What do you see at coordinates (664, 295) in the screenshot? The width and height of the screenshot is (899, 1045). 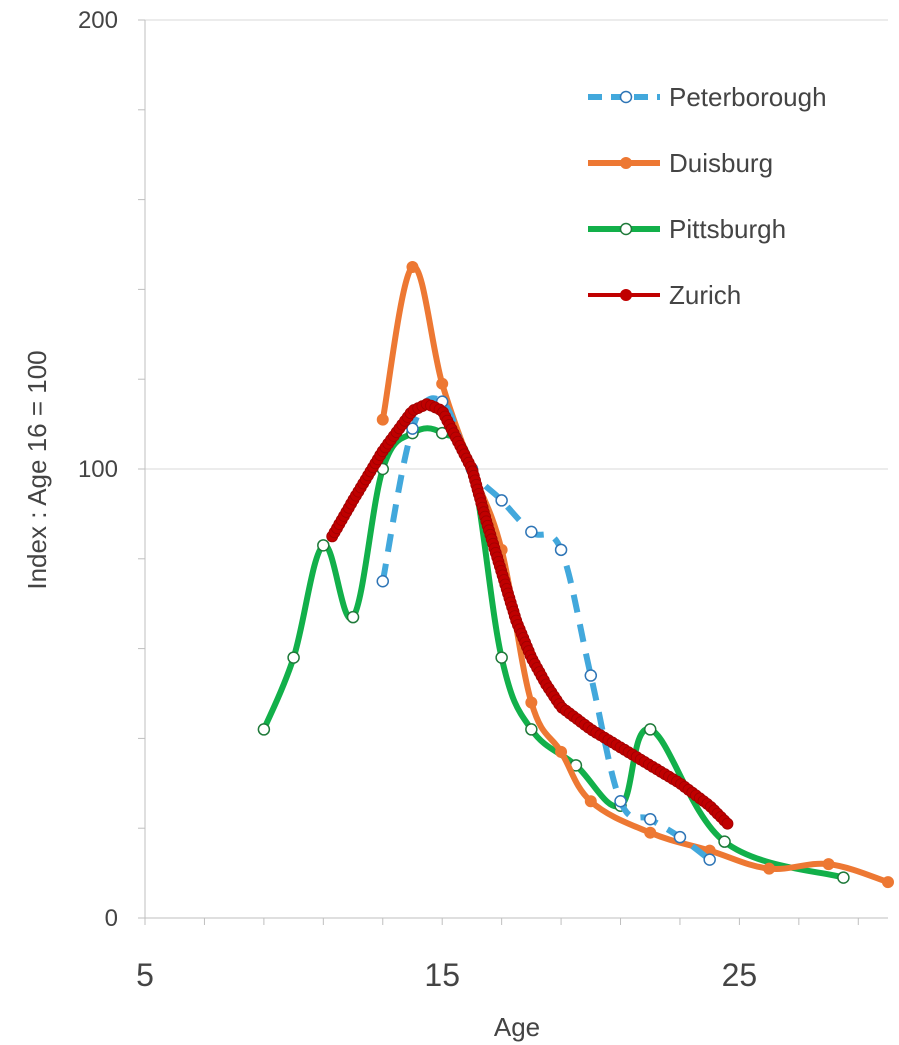 I see `legend-item-zurich: Zurich` at bounding box center [664, 295].